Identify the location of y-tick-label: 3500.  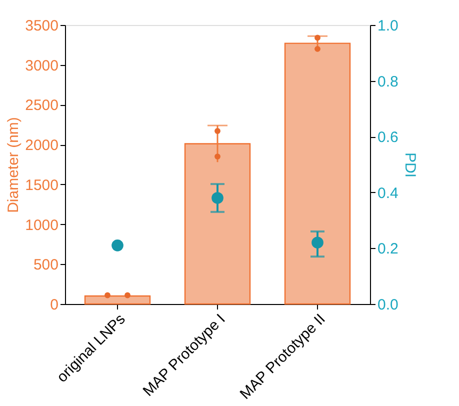
(41, 26).